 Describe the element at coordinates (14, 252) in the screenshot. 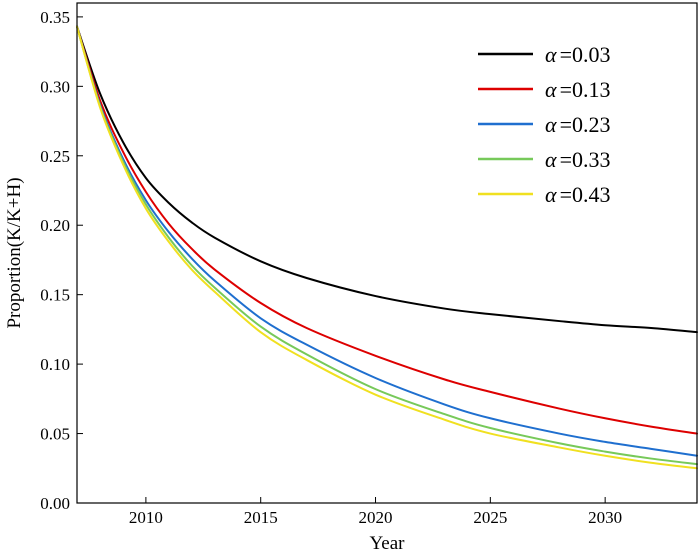

I see `y-axis-title: Proportion(K/K+H)` at that location.